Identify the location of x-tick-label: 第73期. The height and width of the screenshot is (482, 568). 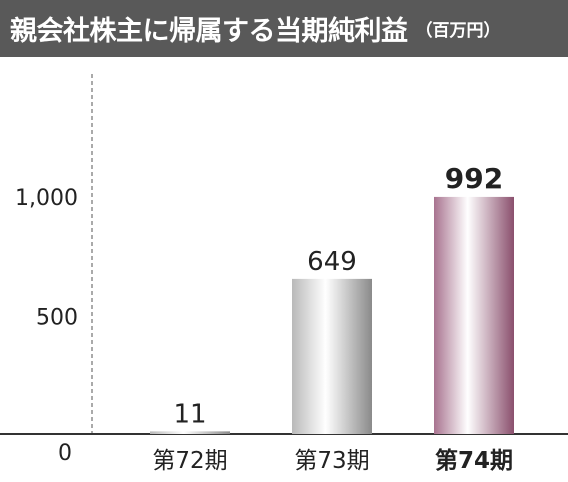
(331, 461).